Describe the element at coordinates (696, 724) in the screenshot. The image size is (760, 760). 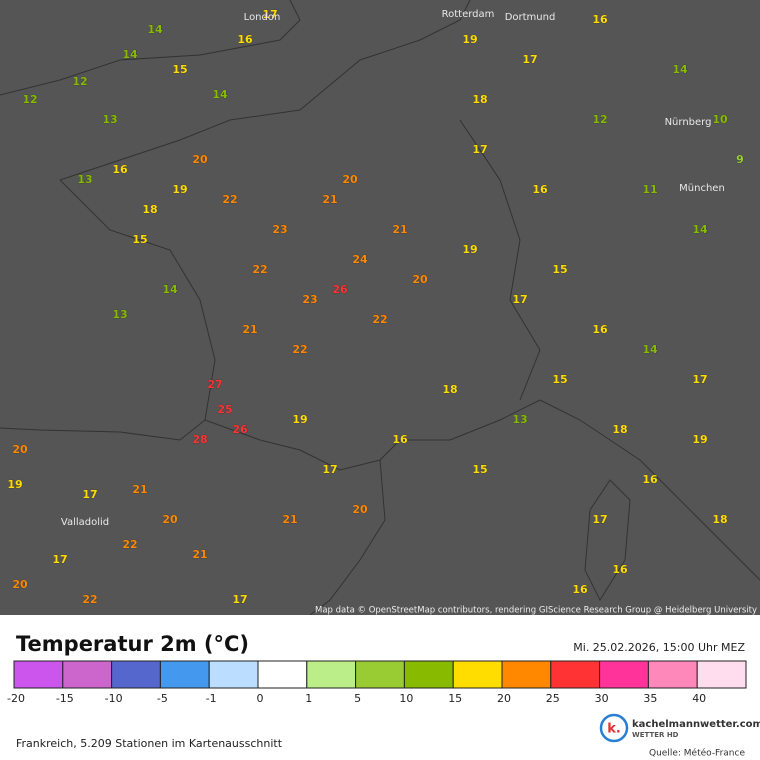
I see `brand: kachelmannwetter.com` at that location.